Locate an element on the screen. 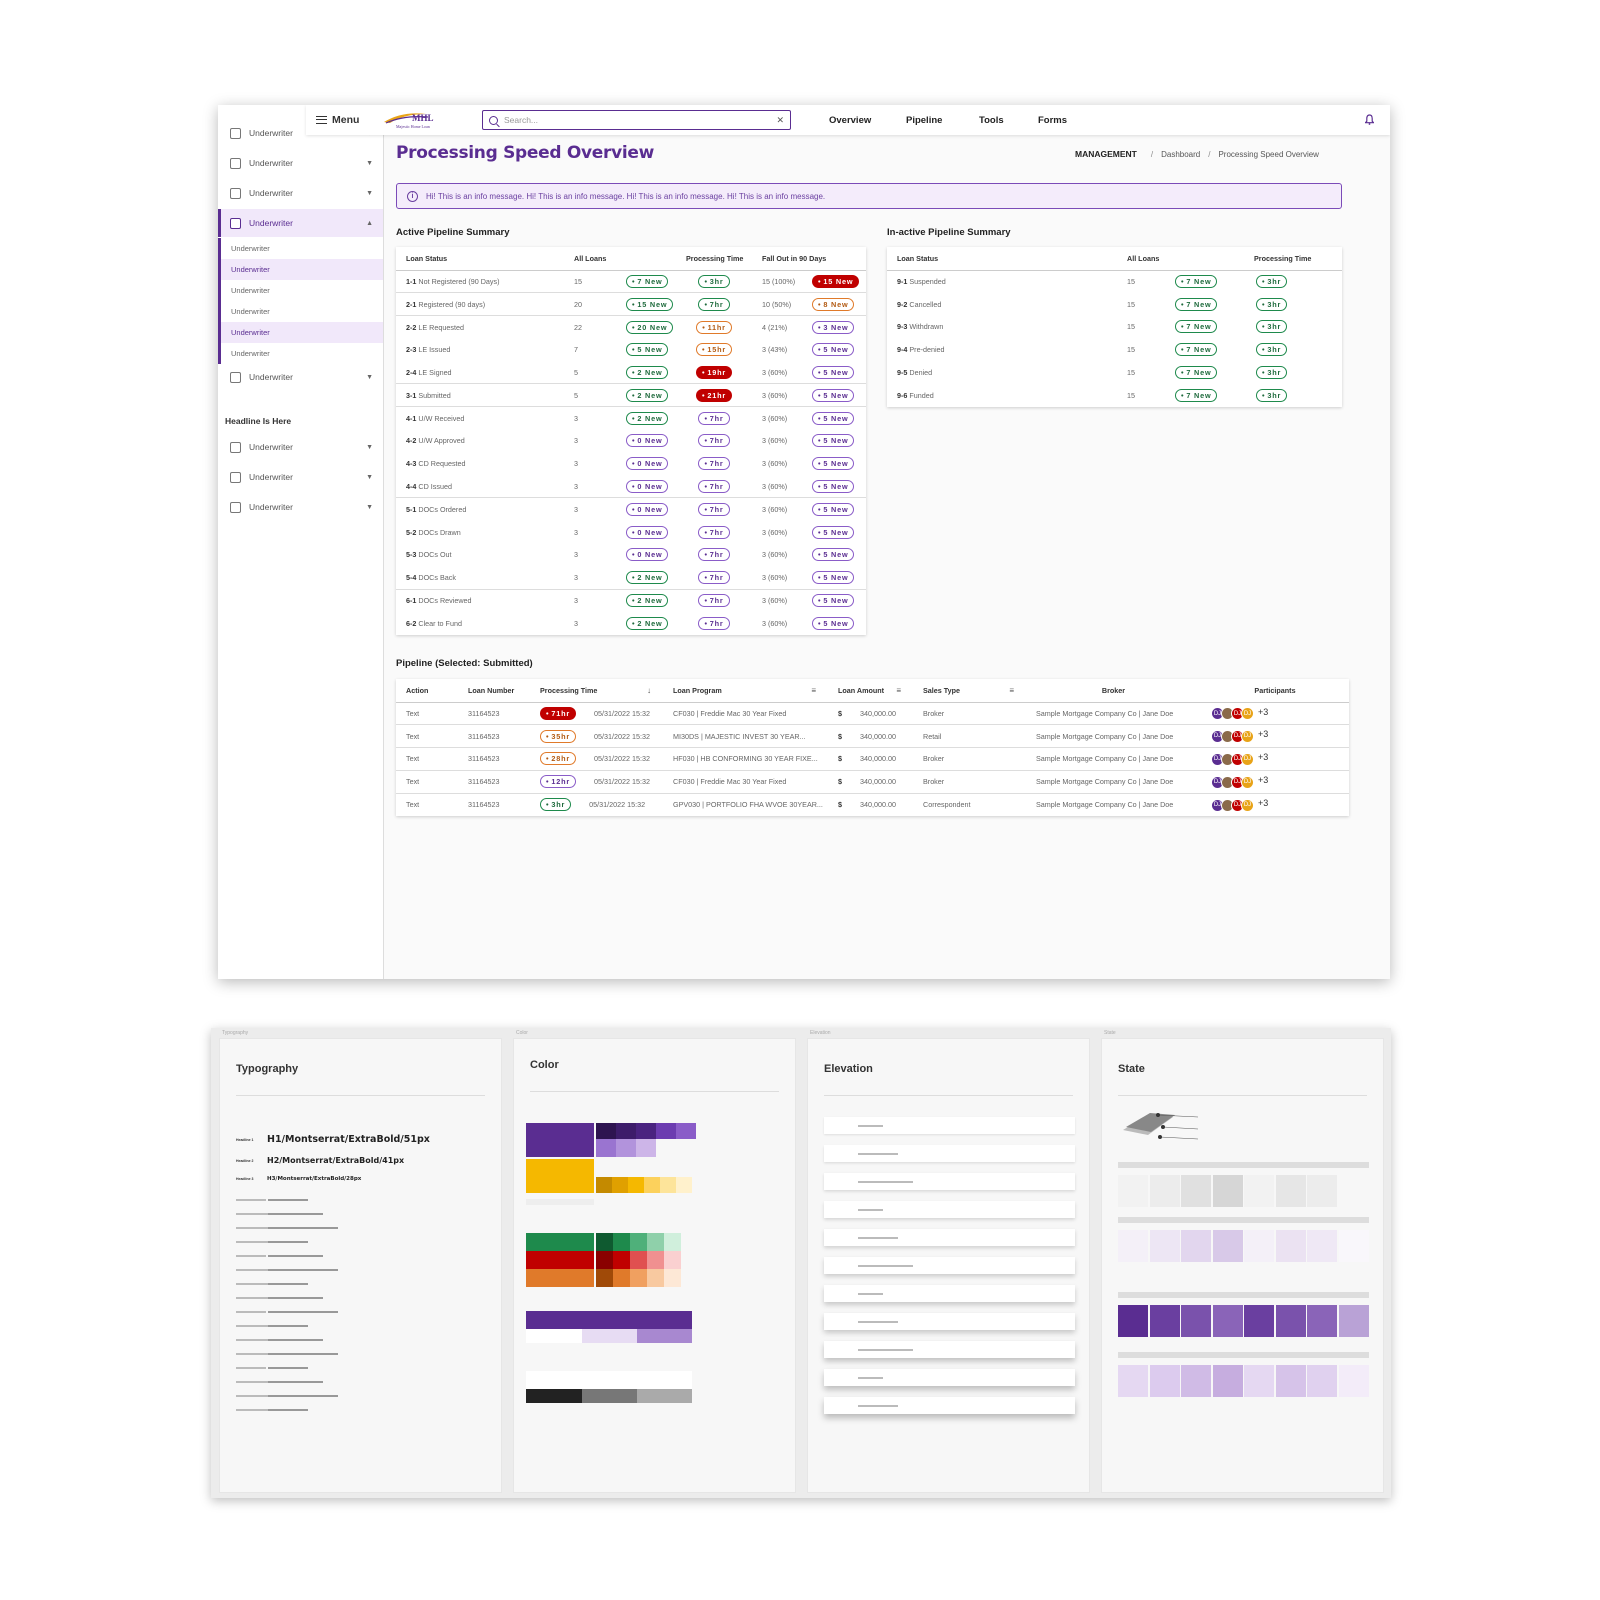  col-sales-type: Sales Type ≡ is located at coordinates (969, 691).